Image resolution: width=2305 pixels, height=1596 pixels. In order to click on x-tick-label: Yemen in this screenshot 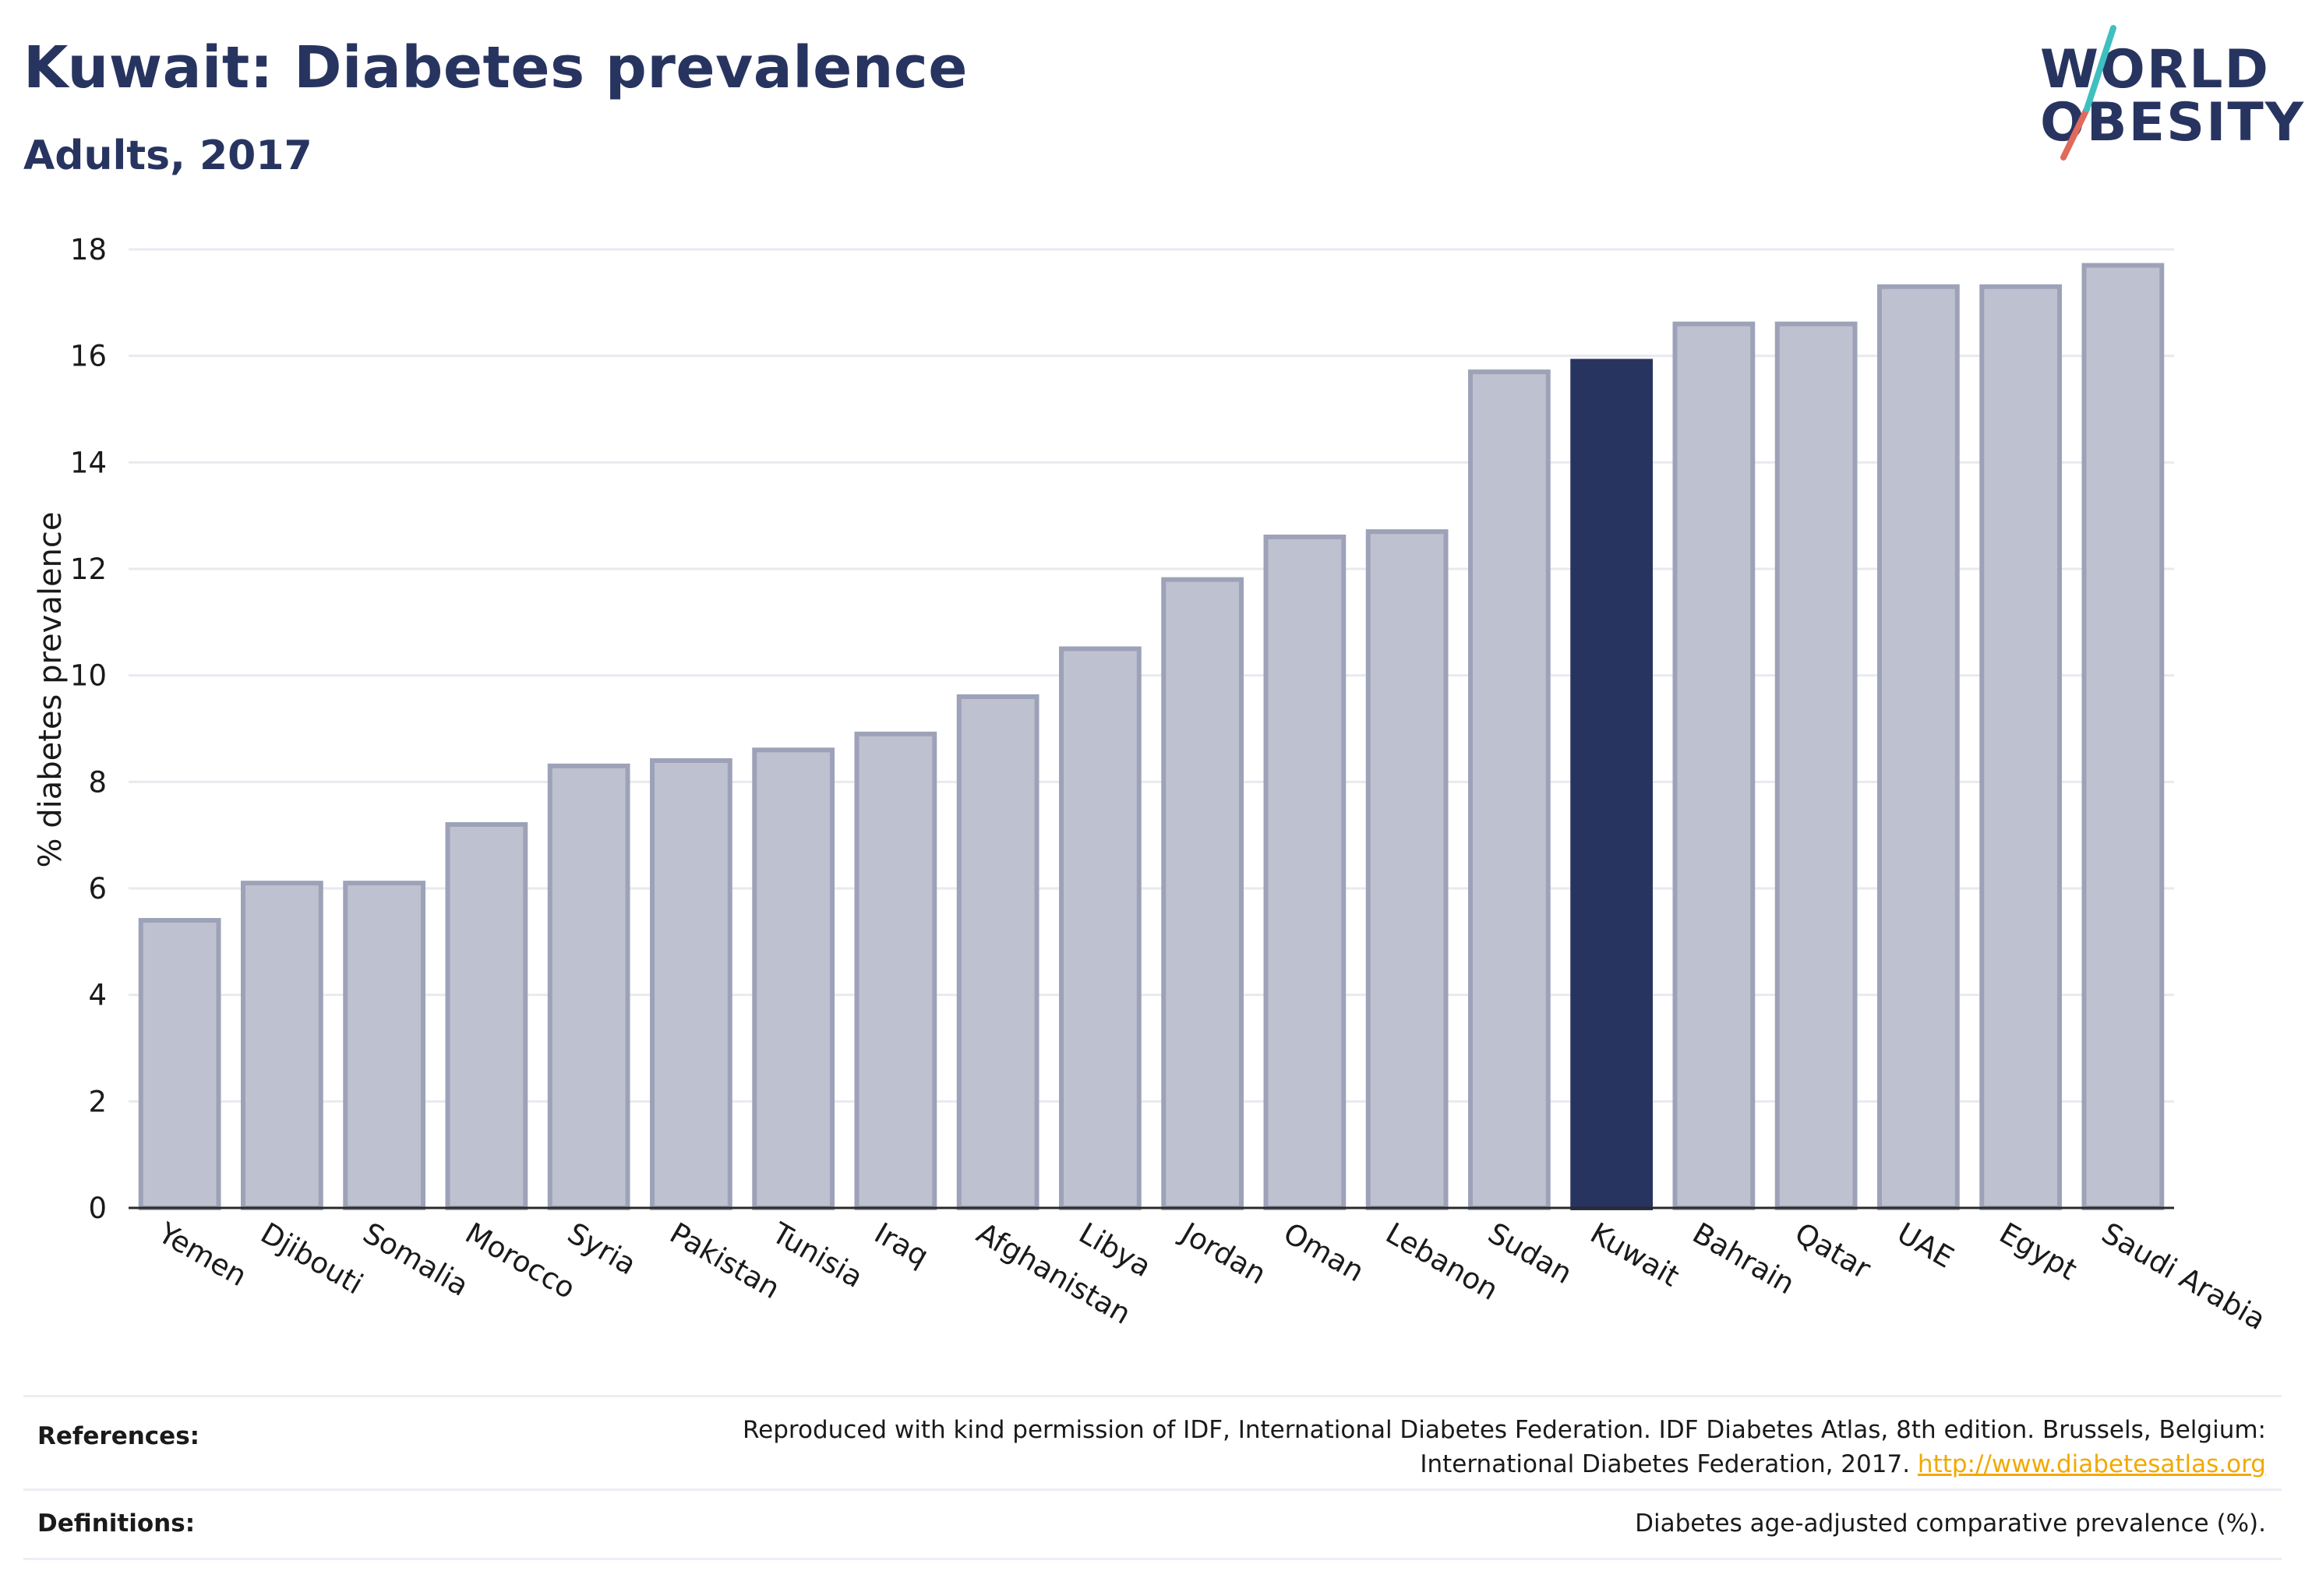, I will do `click(202, 1254)`.